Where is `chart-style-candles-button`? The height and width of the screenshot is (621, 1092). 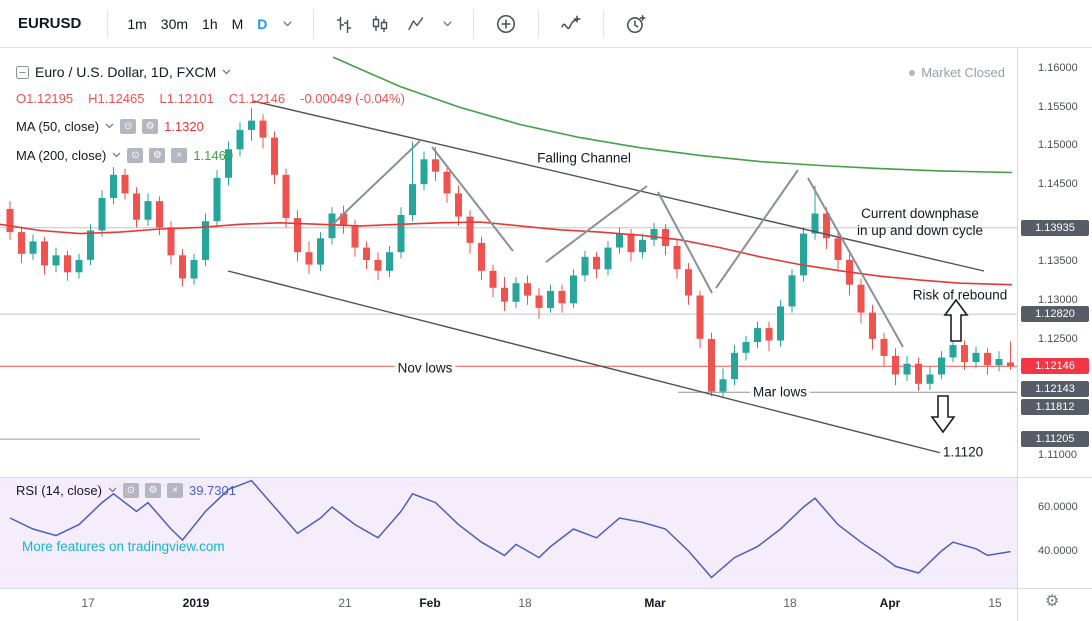 chart-style-candles-button is located at coordinates (380, 24).